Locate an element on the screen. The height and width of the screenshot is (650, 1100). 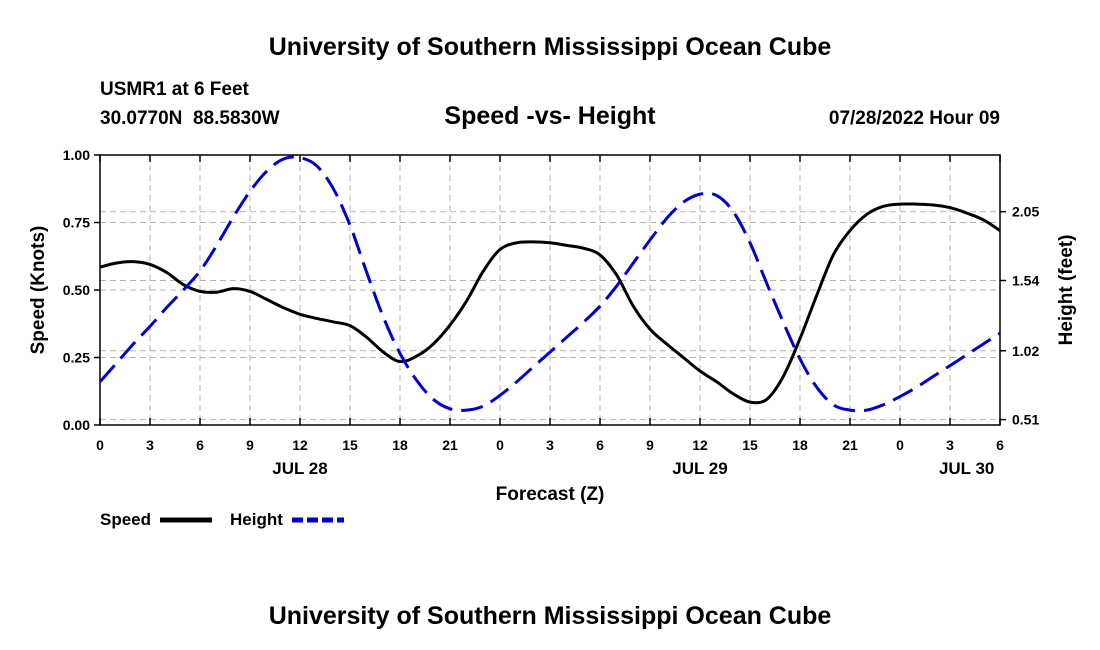
date-label: JUL 30 is located at coordinates (966, 468).